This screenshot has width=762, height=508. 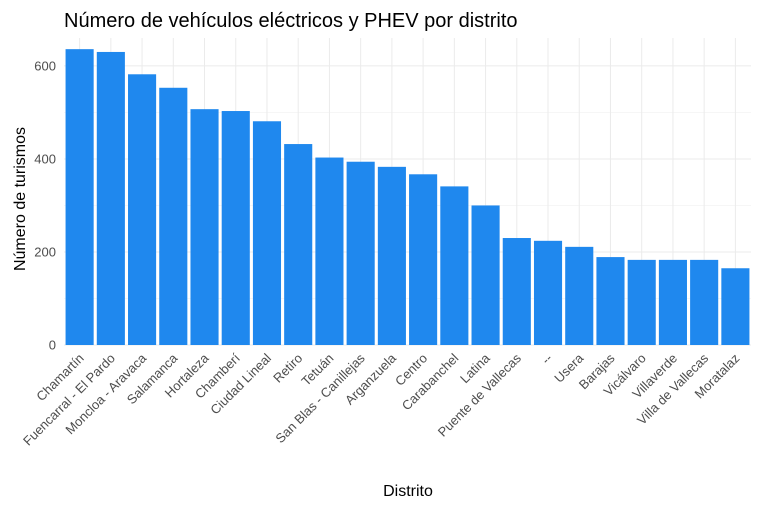 What do you see at coordinates (52, 345) in the screenshot?
I see `y-tick-label: 0` at bounding box center [52, 345].